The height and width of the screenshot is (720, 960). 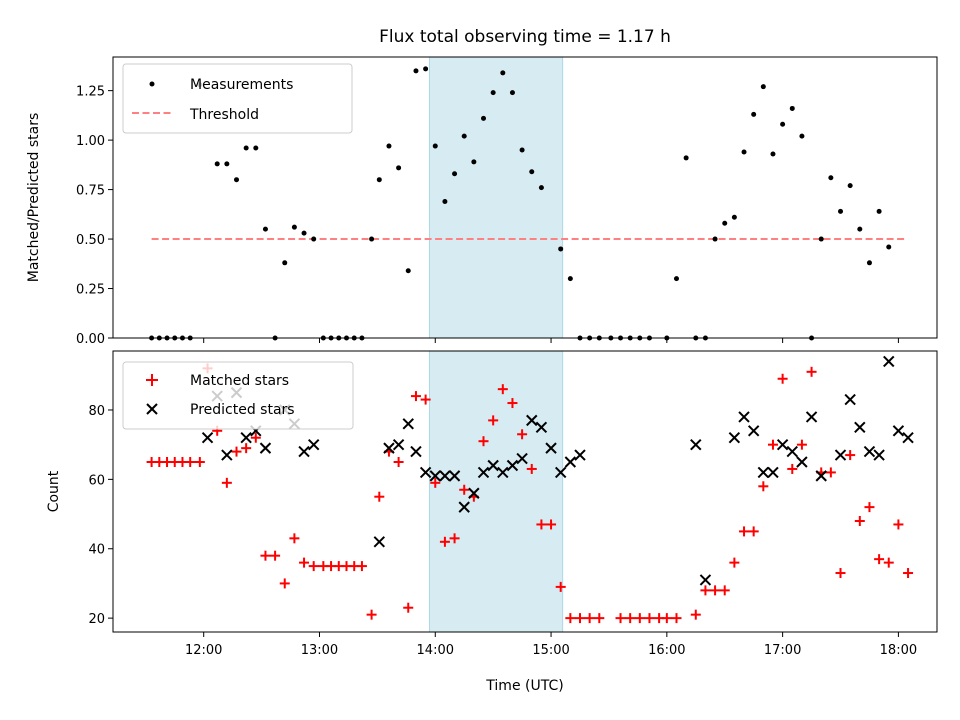 I want to click on y-axis-label-top: Matched/Predicted stars, so click(x=34, y=198).